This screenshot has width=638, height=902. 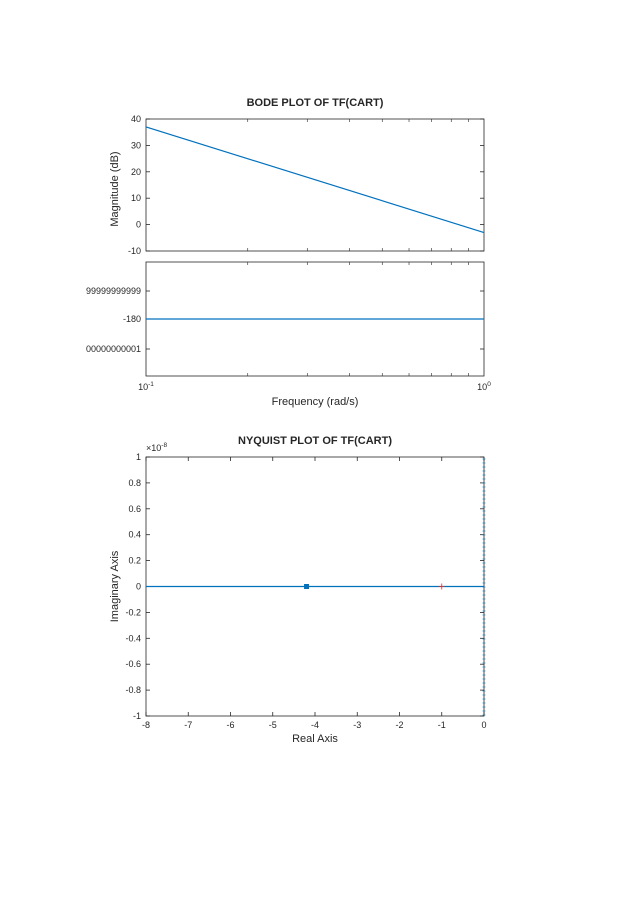 I want to click on y-tick-label: 30, so click(x=136, y=145).